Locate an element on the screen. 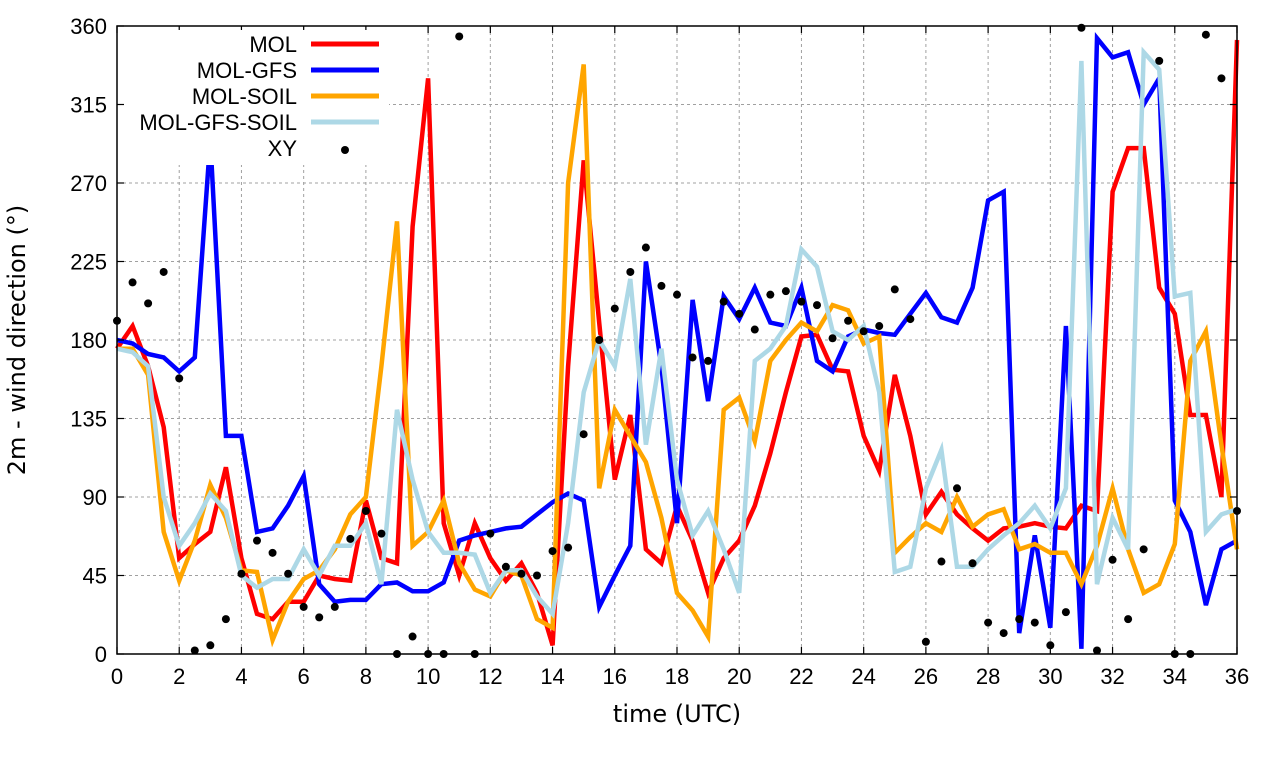  x-tick-label: 6 is located at coordinates (304, 676).